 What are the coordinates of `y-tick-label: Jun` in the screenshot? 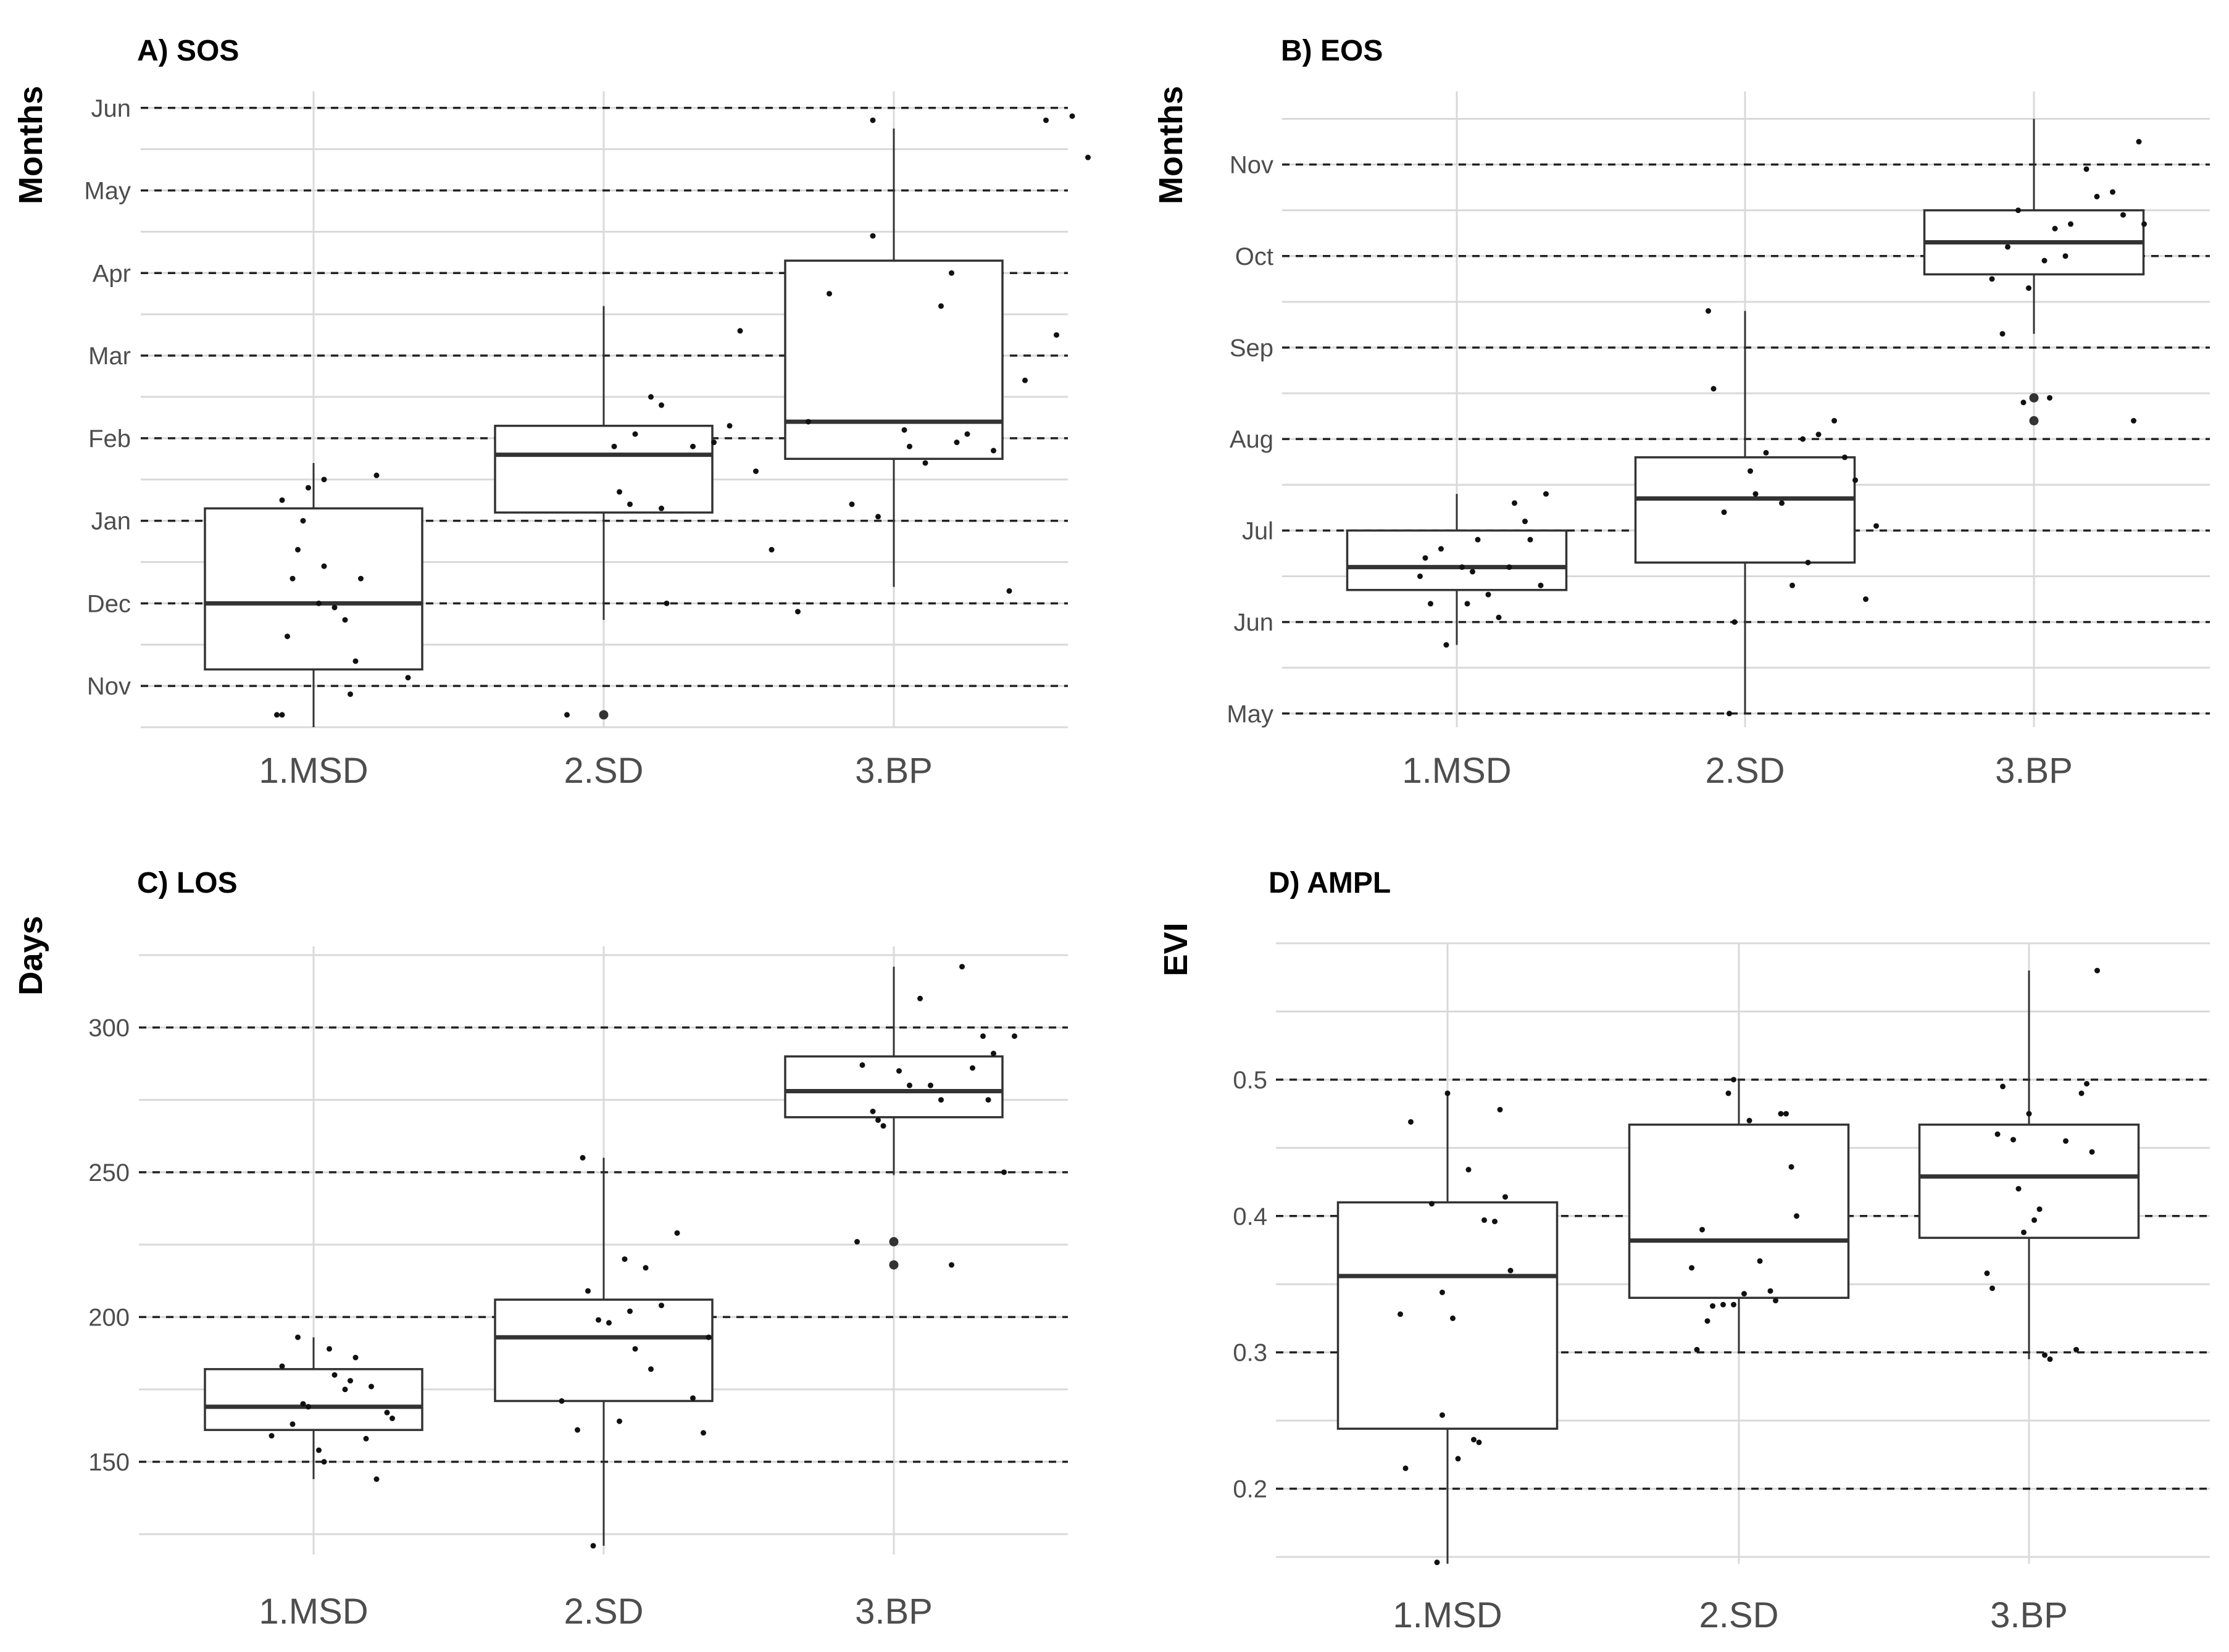 It's located at (1254, 622).